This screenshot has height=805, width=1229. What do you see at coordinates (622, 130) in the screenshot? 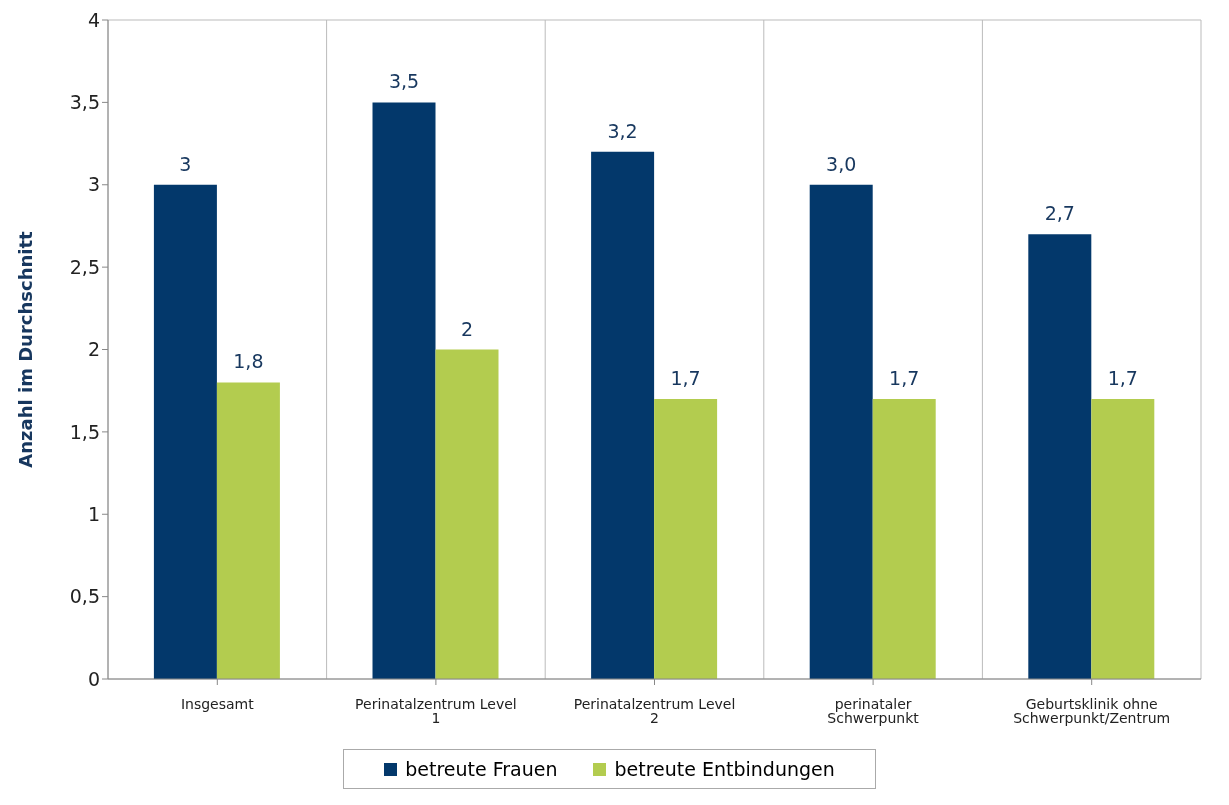
I see `data-label: 3,2` at bounding box center [622, 130].